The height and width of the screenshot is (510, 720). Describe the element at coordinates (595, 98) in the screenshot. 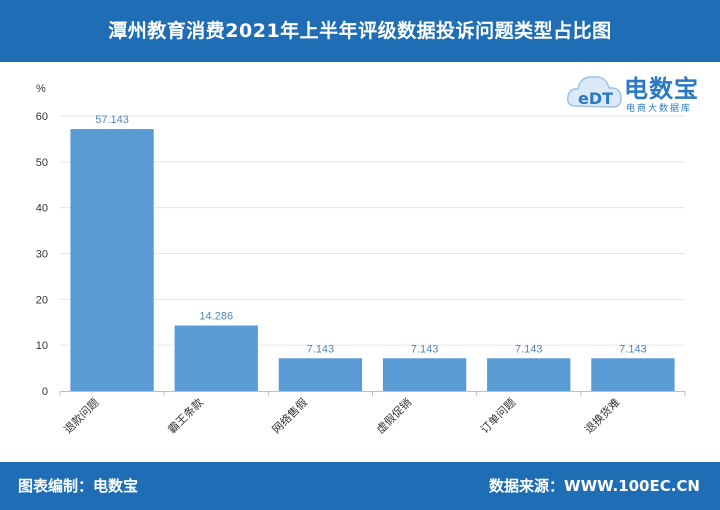

I see `logo-mark-text: eDT` at that location.